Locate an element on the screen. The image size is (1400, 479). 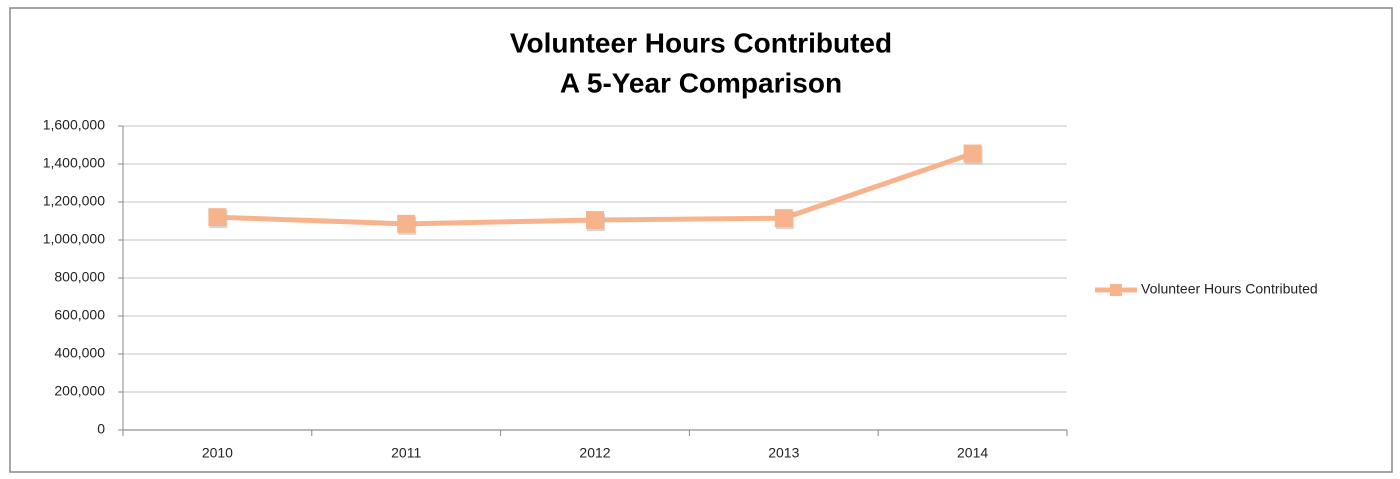
legend-label: Volunteer Hours Contributed is located at coordinates (1229, 289).